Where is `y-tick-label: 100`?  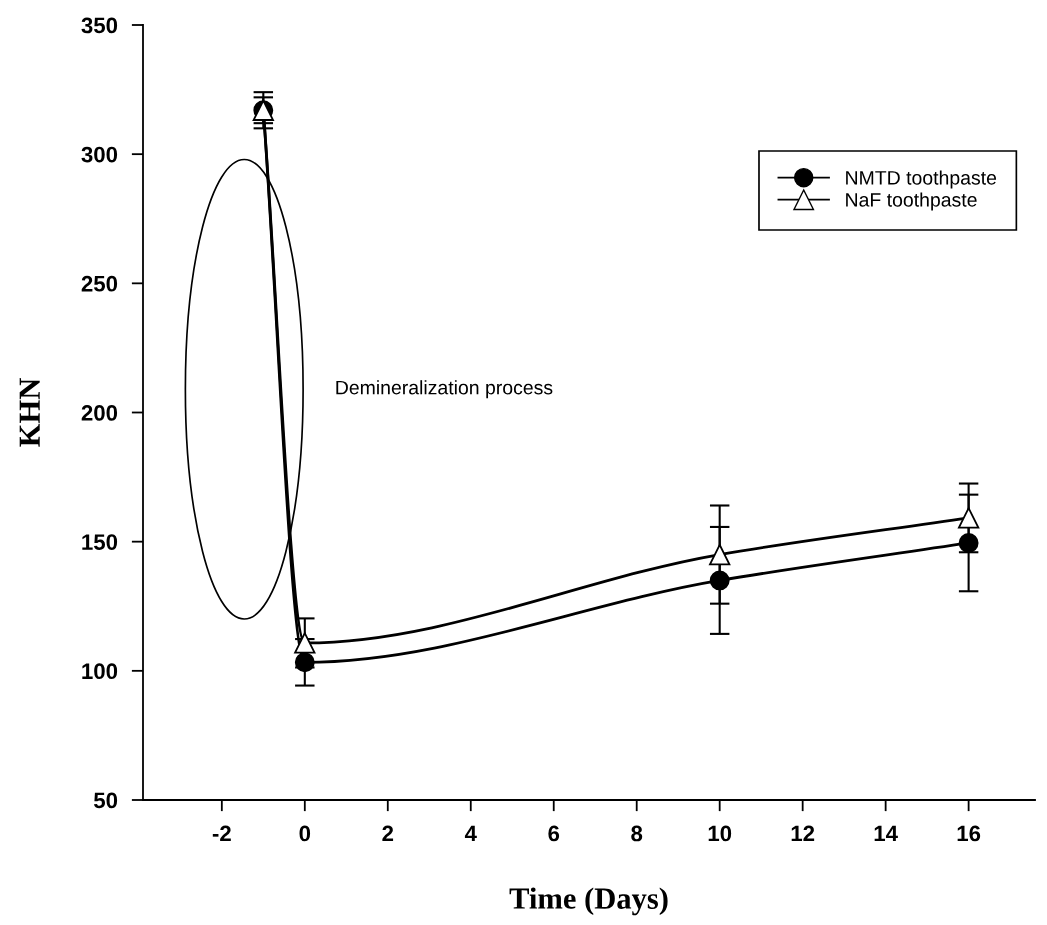 y-tick-label: 100 is located at coordinates (100, 671).